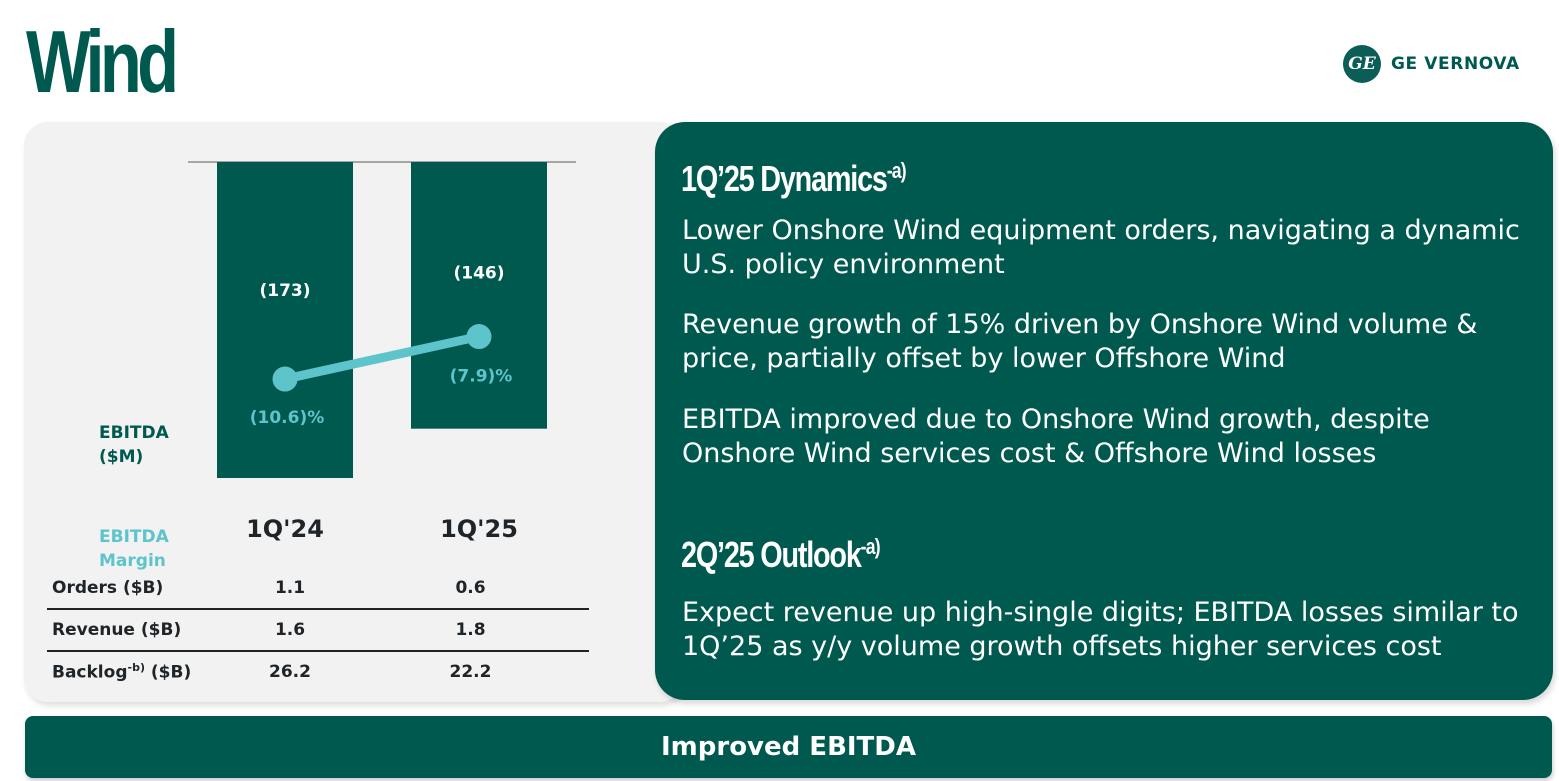  I want to click on row-name: Backlog-b) ($B), so click(137, 671).